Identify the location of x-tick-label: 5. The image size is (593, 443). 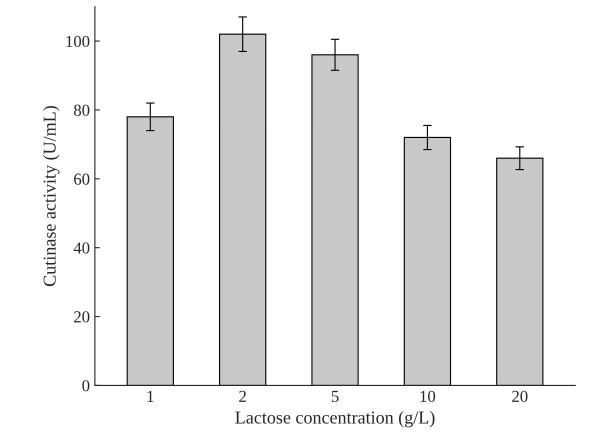
(335, 396).